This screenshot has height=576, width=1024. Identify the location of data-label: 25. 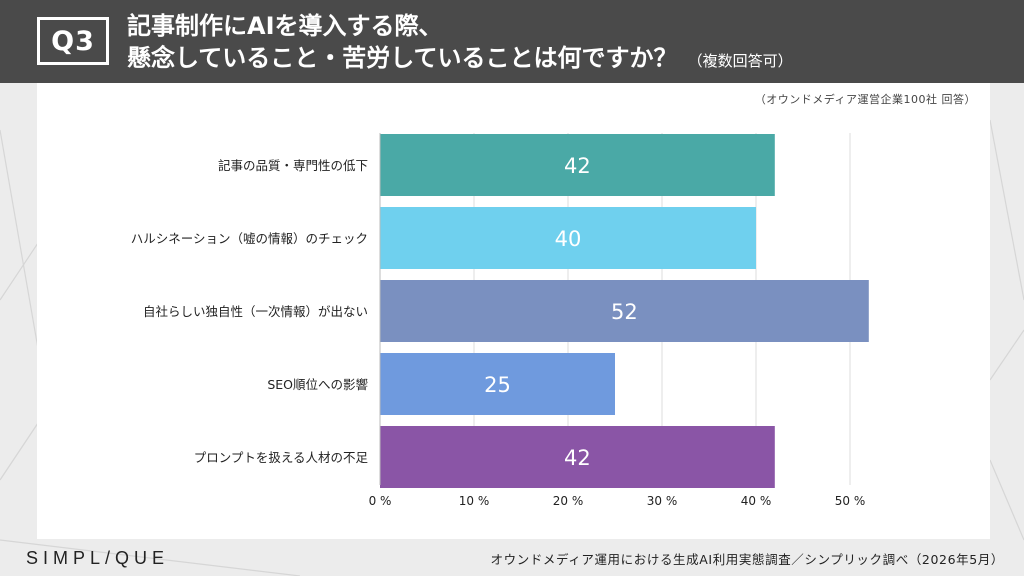
(497, 385).